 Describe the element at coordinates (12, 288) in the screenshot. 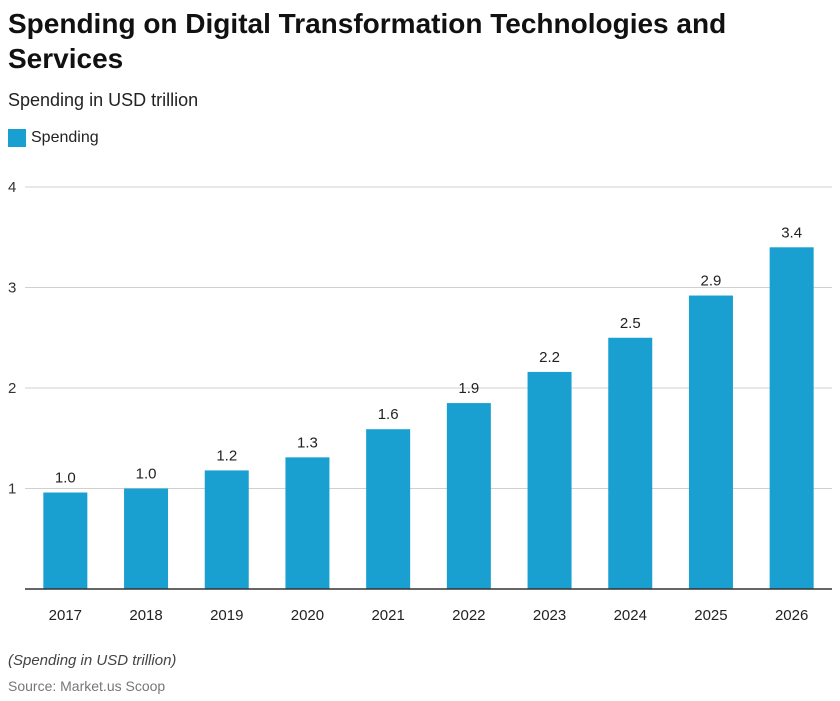

I see `y-tick-label: 3` at that location.